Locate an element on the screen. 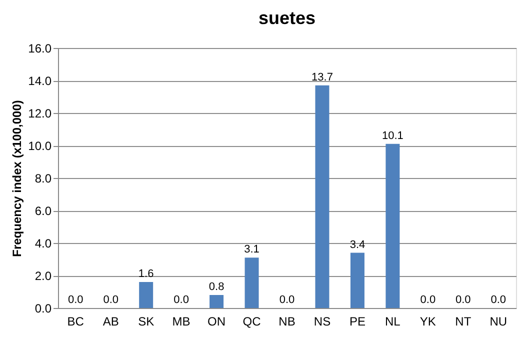  y-tick-label: 8.0 is located at coordinates (43, 179).